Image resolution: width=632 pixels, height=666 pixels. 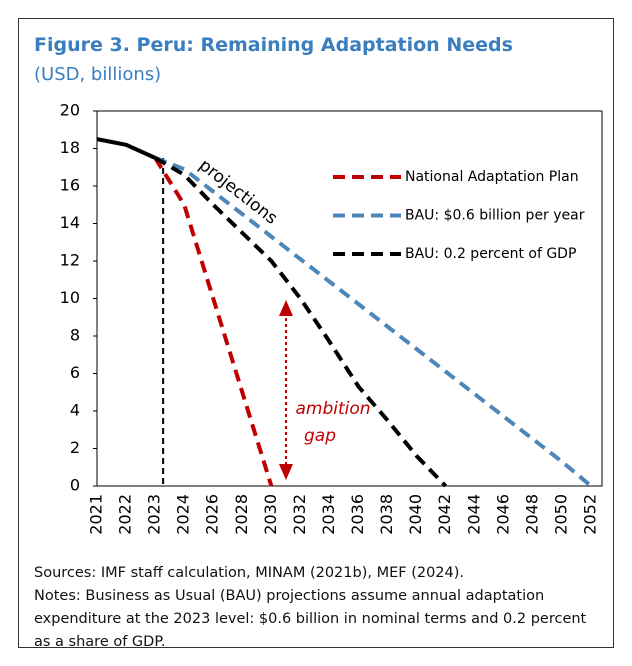 What do you see at coordinates (590, 514) in the screenshot?
I see `x-tick-label: 2052` at bounding box center [590, 514].